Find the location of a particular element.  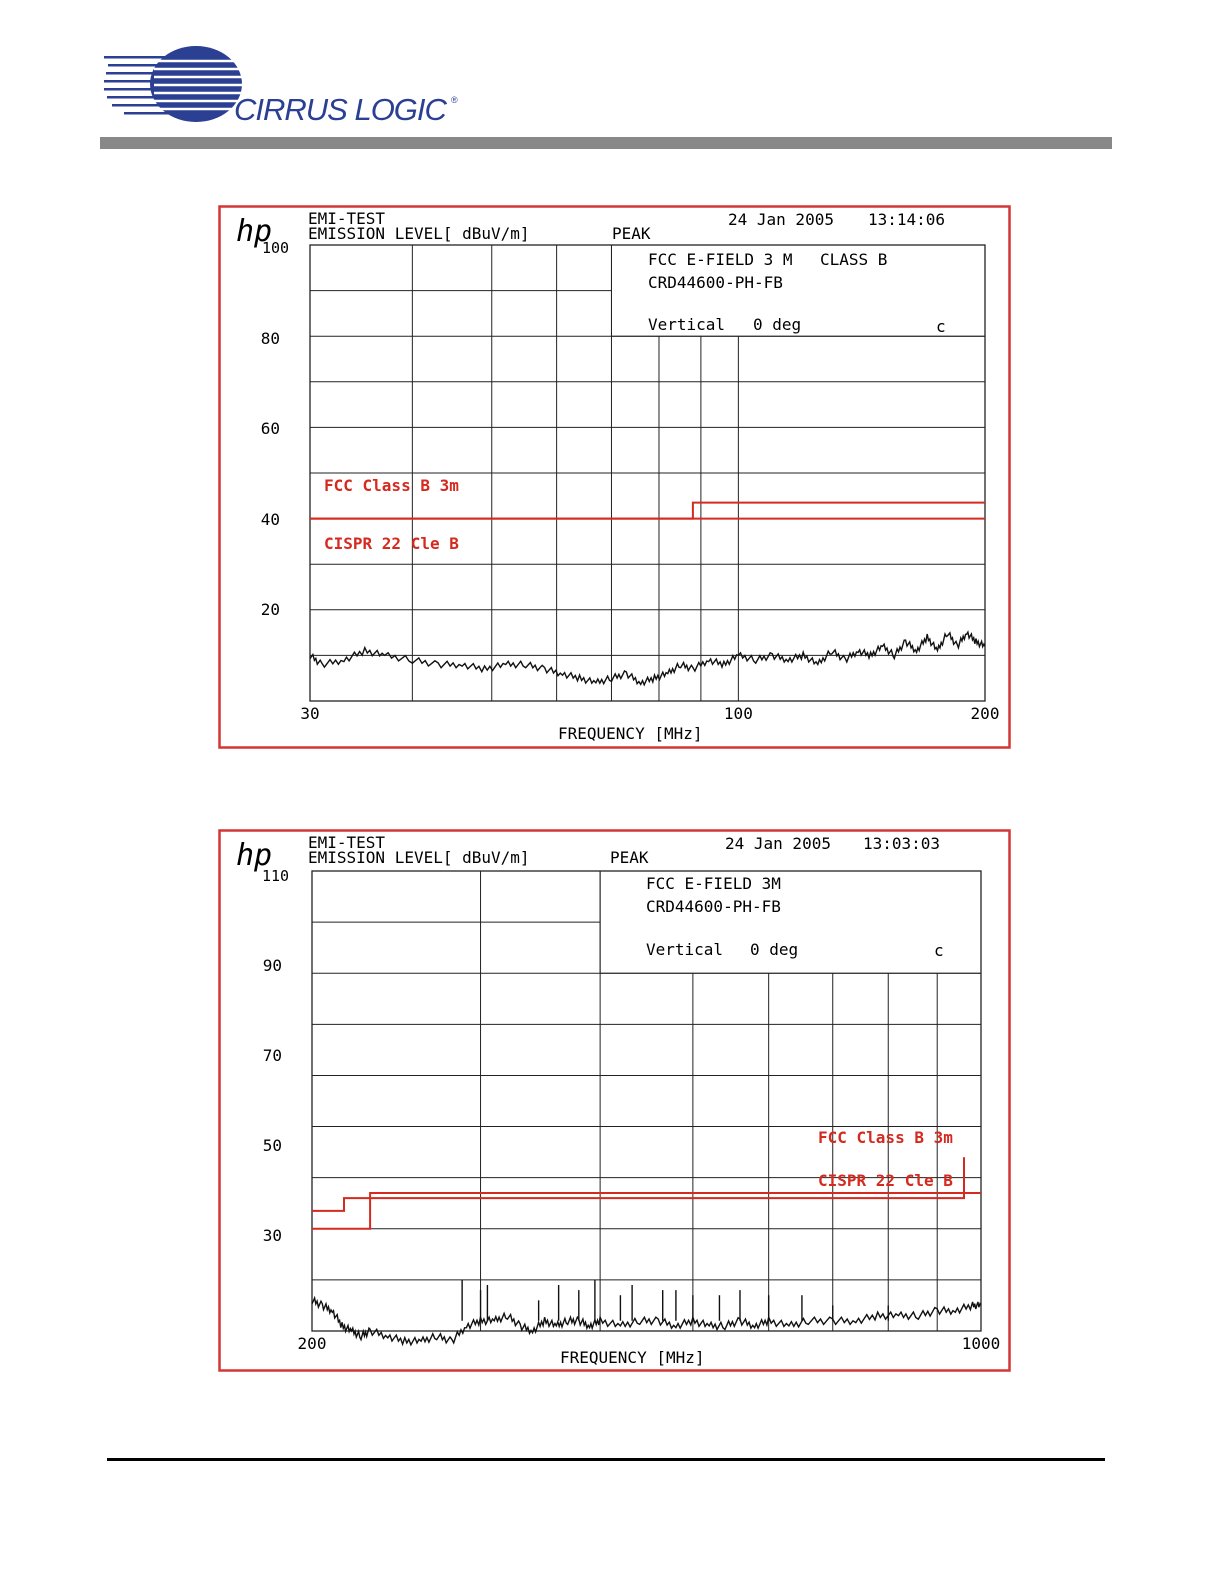

logo-swoosh-icon is located at coordinates (174, 84).